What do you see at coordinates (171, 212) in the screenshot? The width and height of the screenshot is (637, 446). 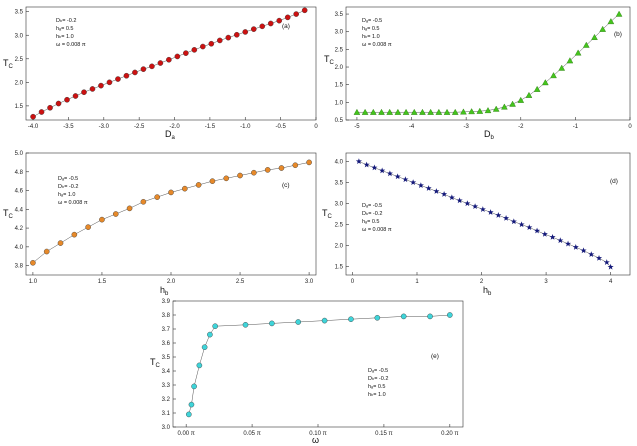 I see `panel-c-marks` at bounding box center [171, 212].